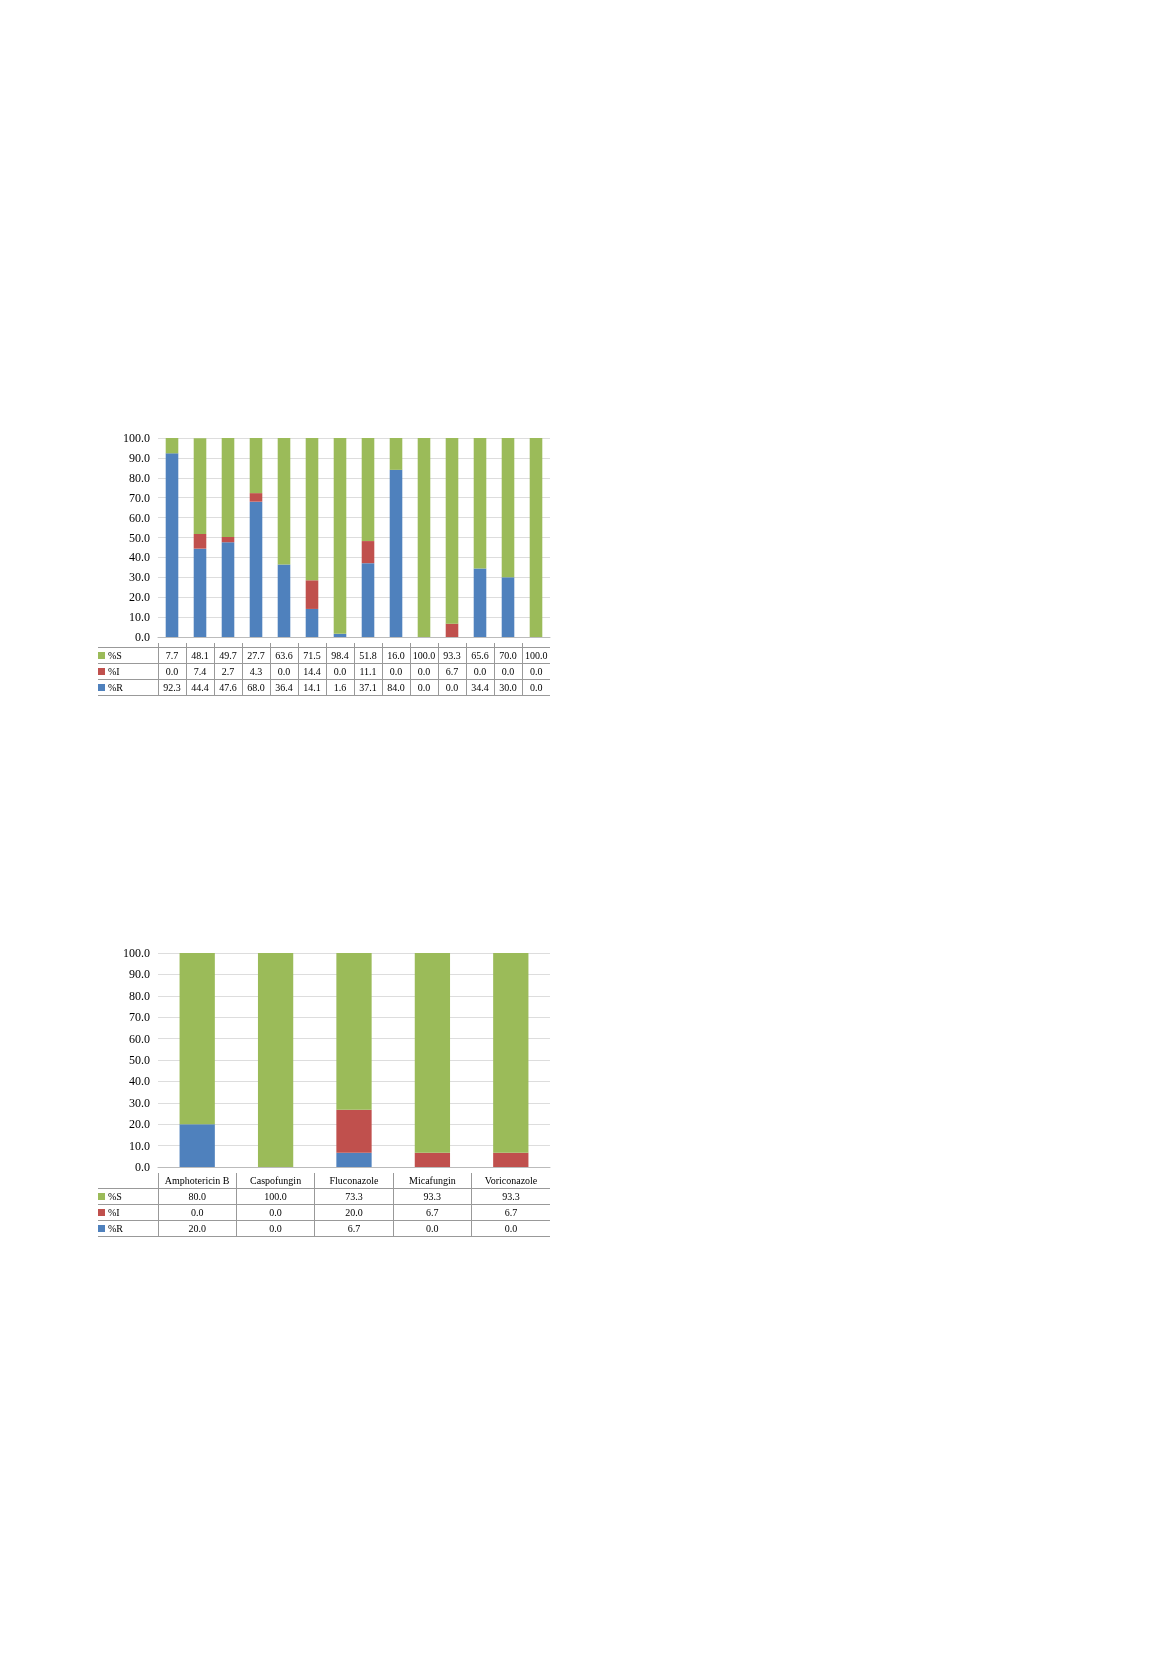 The image size is (1175, 1668). I want to click on x-tick-label: Voriconazole, so click(510, 1181).